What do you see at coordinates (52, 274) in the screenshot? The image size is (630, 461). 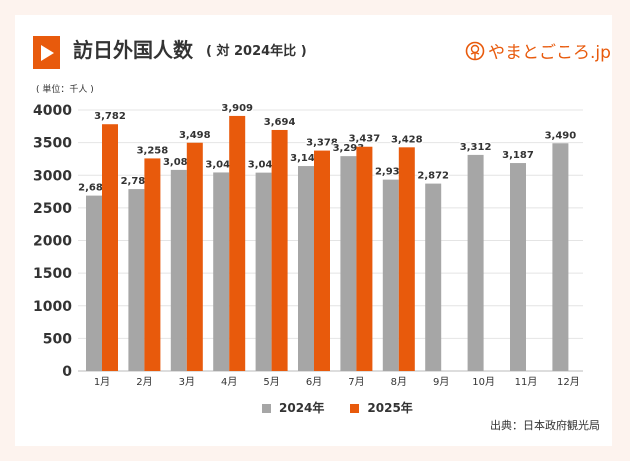 I see `y-tick-label: 1500` at bounding box center [52, 274].